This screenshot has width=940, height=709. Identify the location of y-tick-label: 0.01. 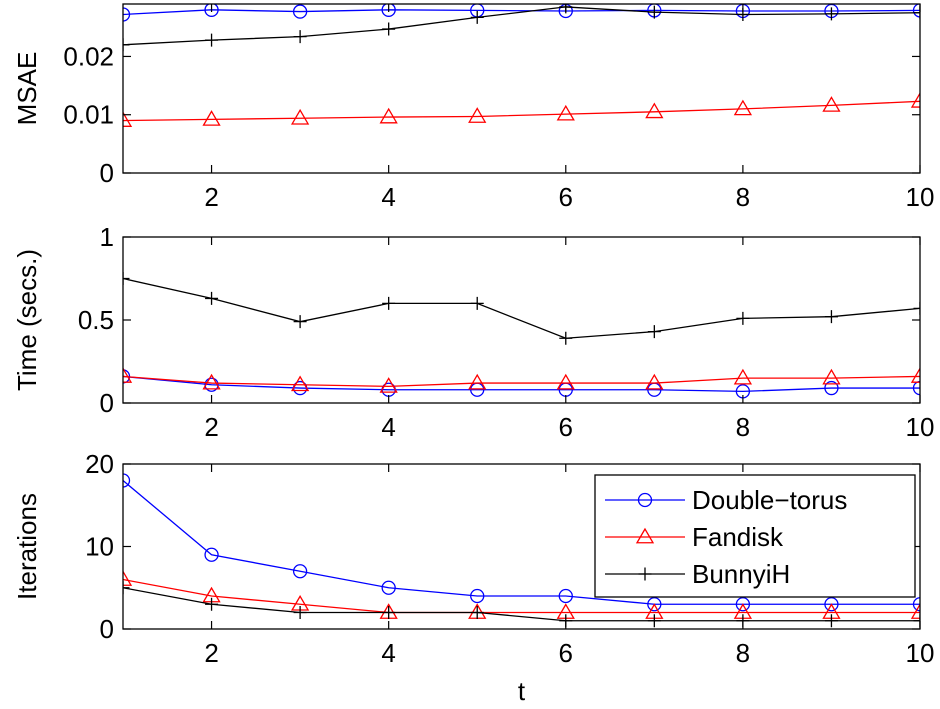
(88, 115).